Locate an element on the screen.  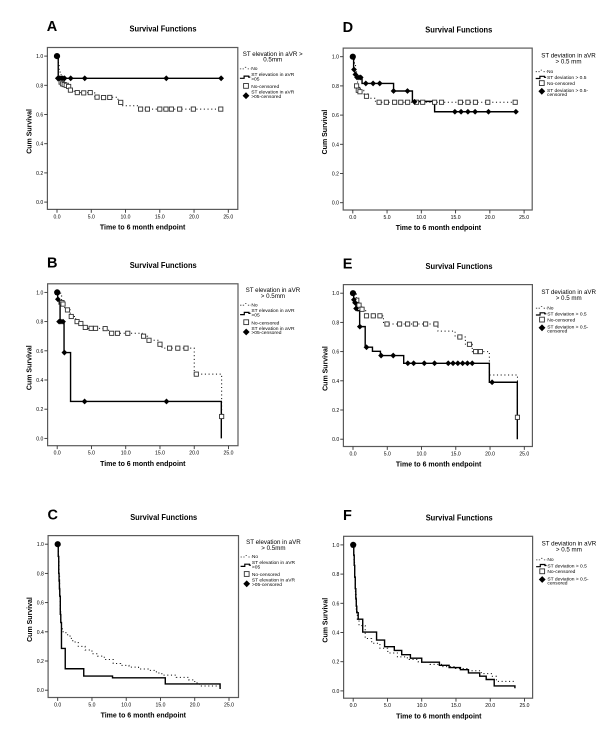
svg-text: ST elevation in aVR > is located at coordinates (273, 54).